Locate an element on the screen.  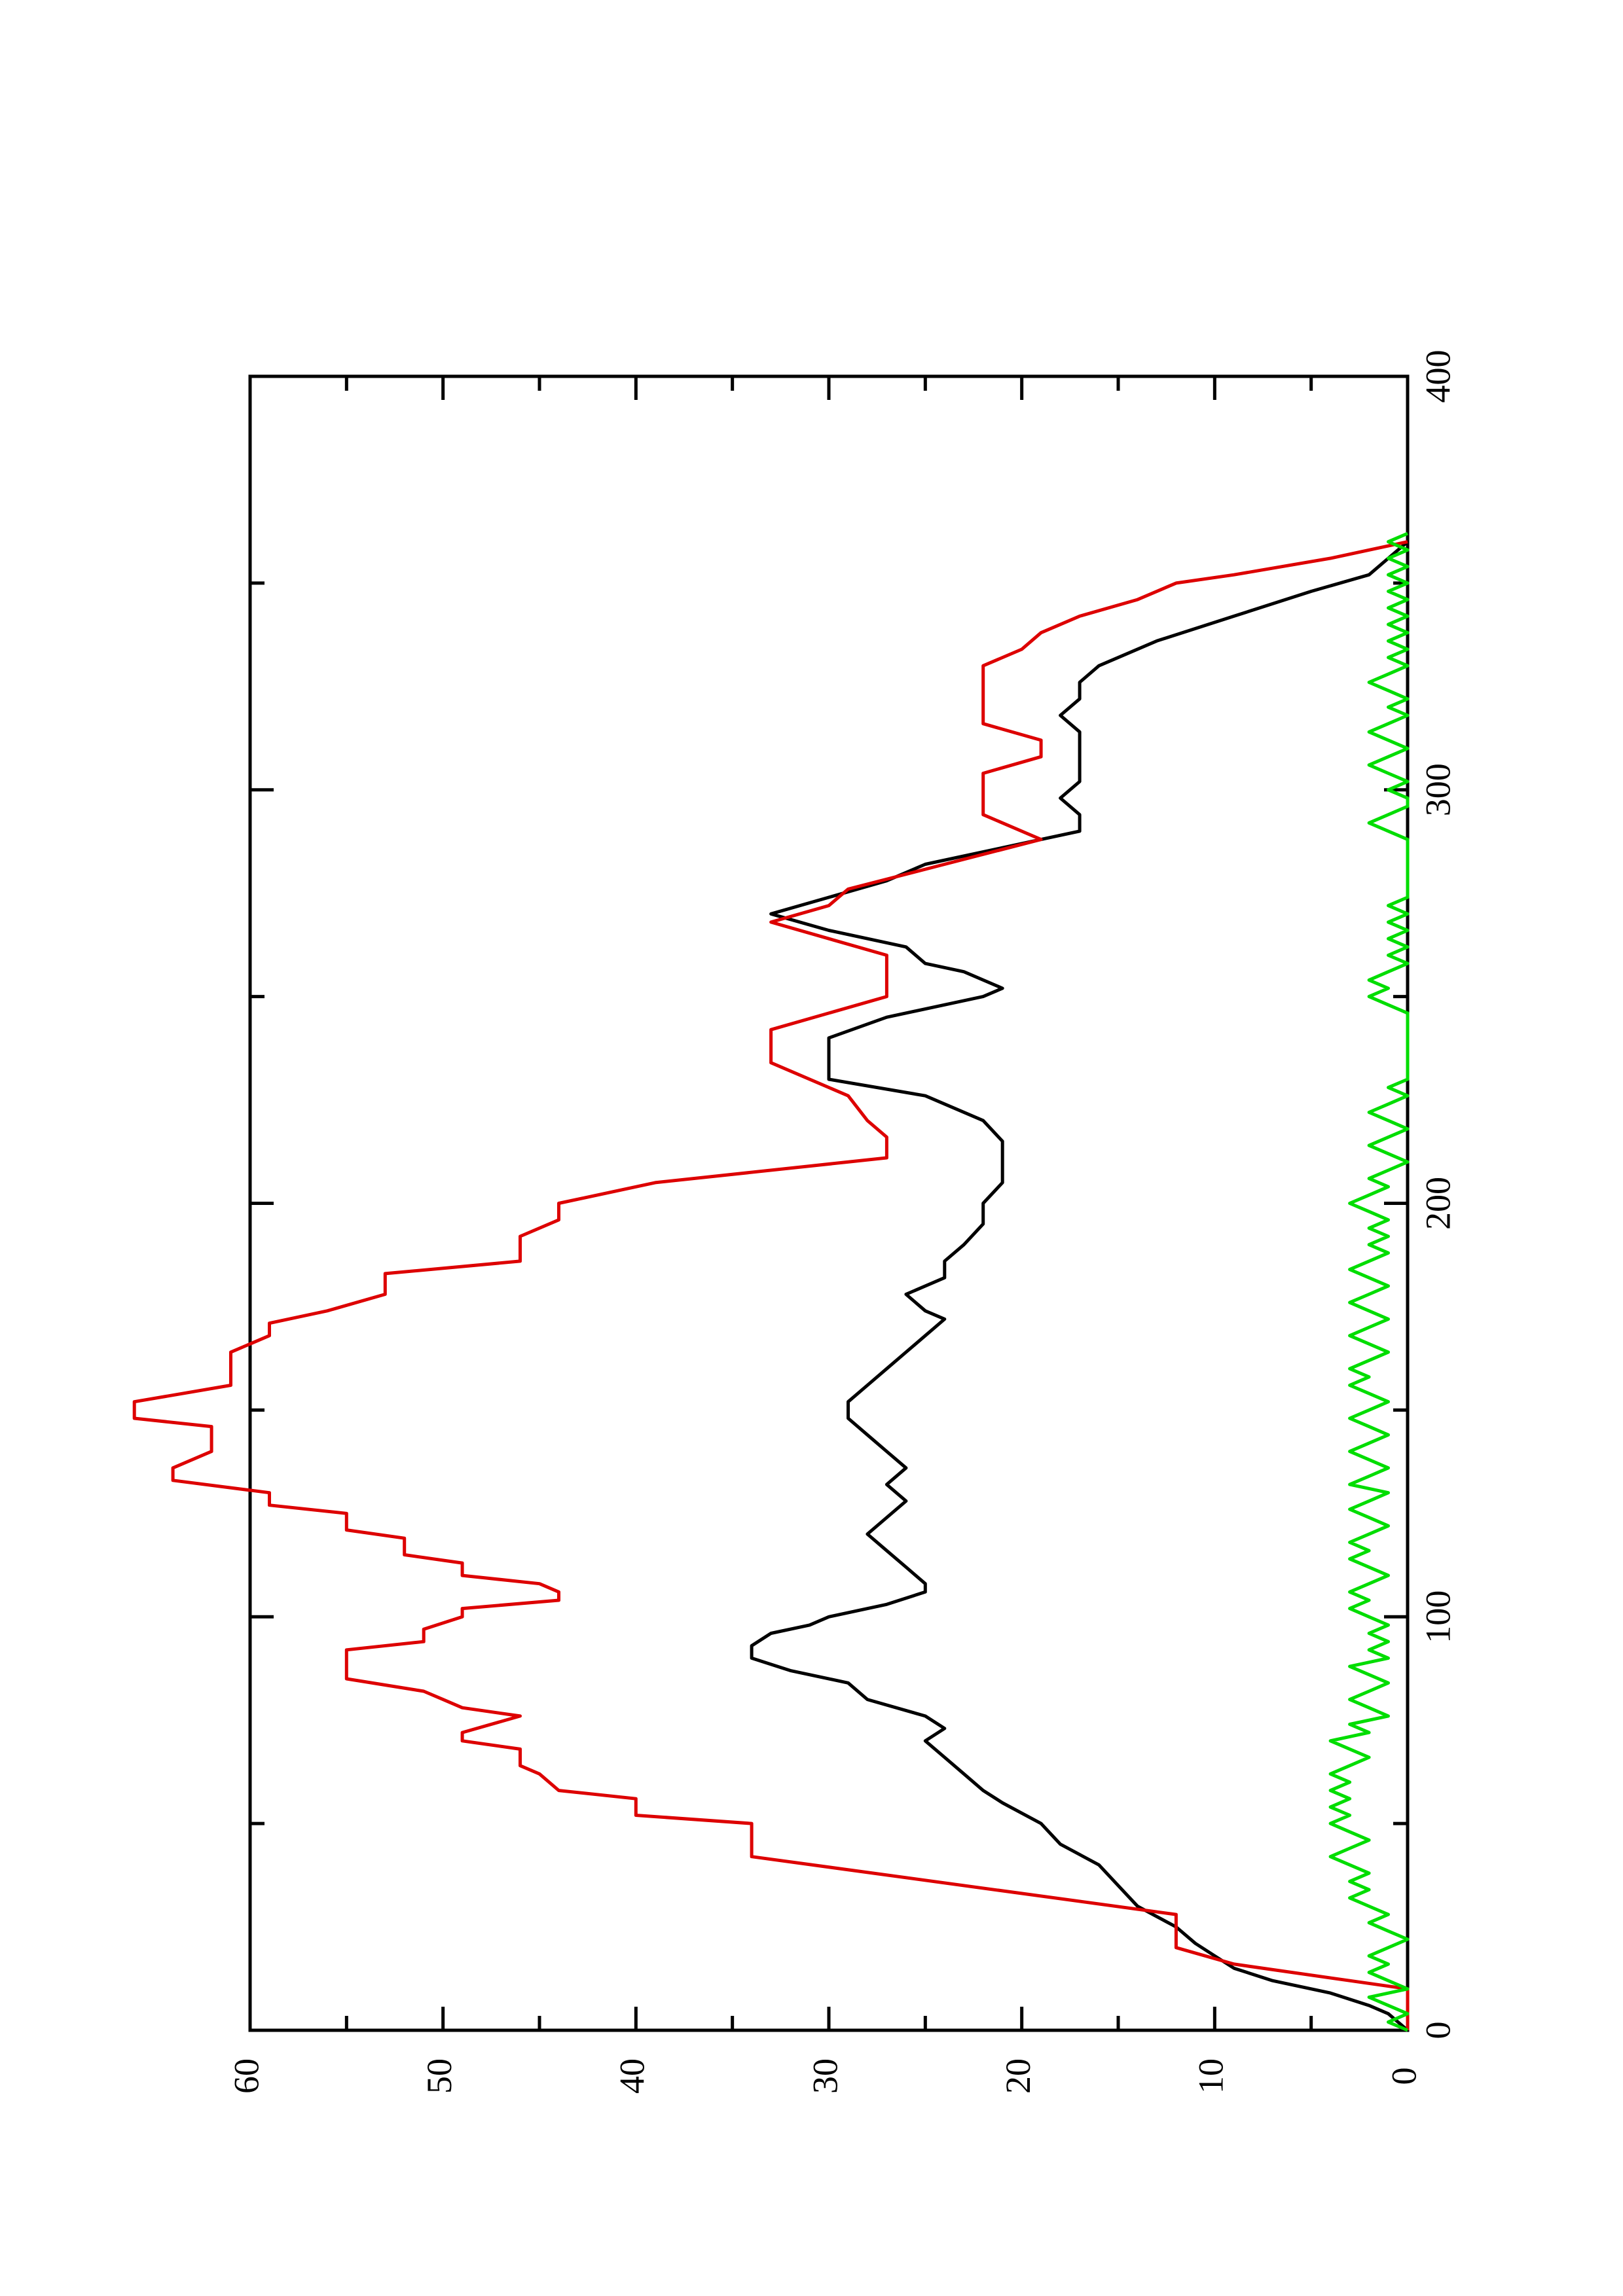
x-tick-label: 200 is located at coordinates (1437, 1203).